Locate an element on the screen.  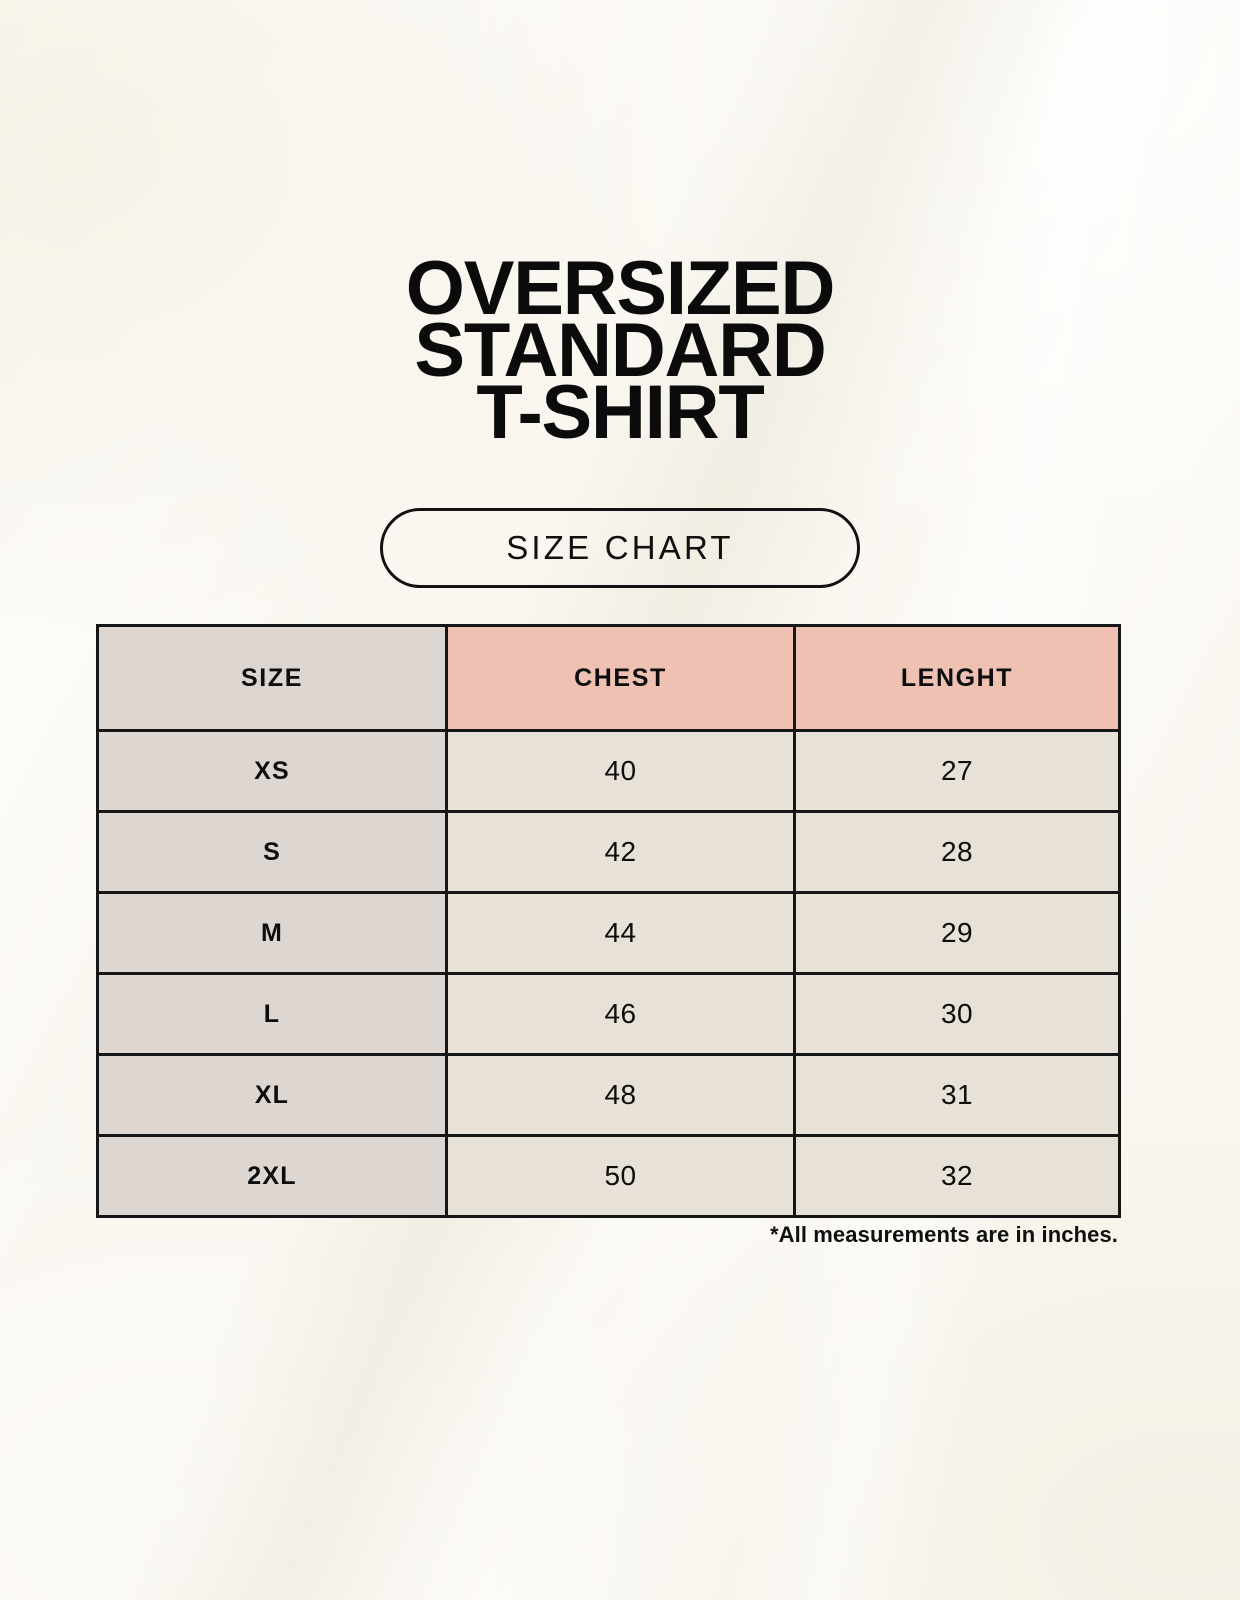
column-header-chest: CHEST is located at coordinates (620, 678).